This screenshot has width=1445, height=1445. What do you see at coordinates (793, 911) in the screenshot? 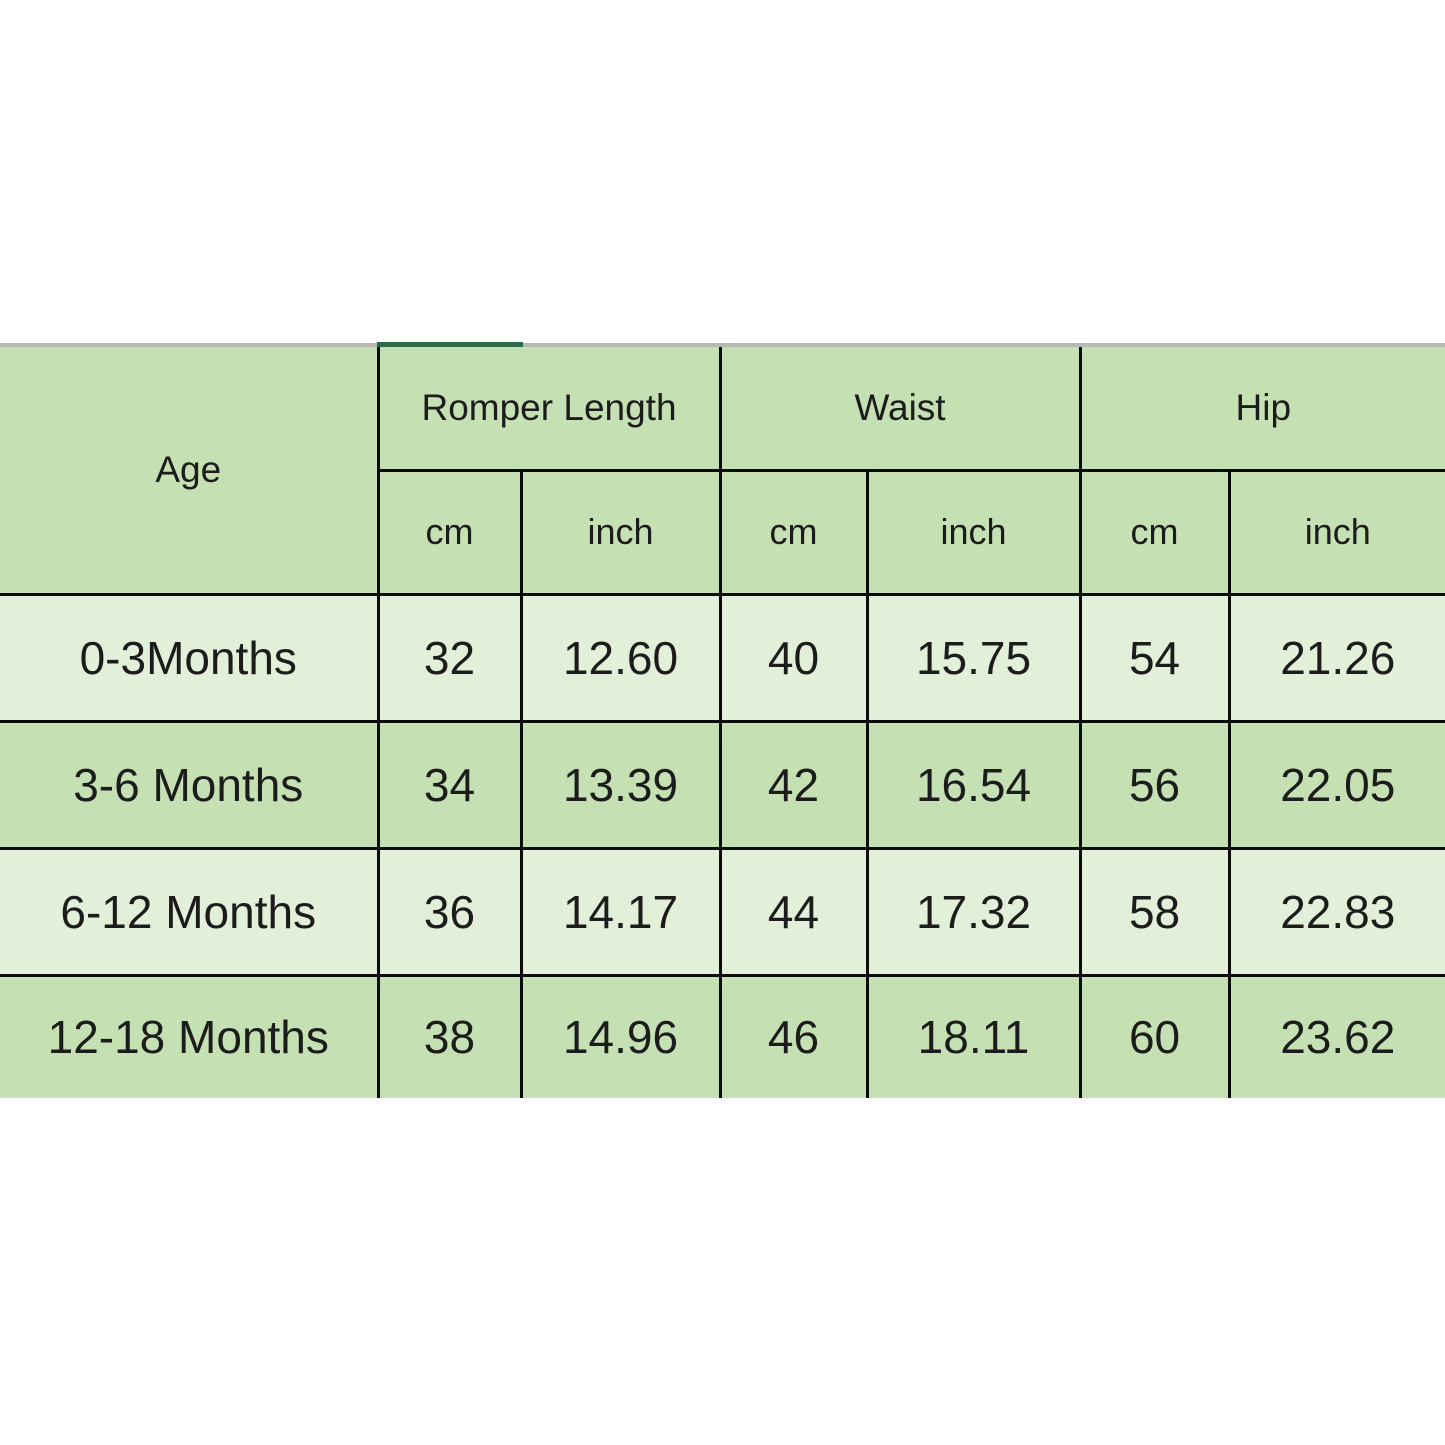
I see `value-cell-waist-cm: 44` at bounding box center [793, 911].